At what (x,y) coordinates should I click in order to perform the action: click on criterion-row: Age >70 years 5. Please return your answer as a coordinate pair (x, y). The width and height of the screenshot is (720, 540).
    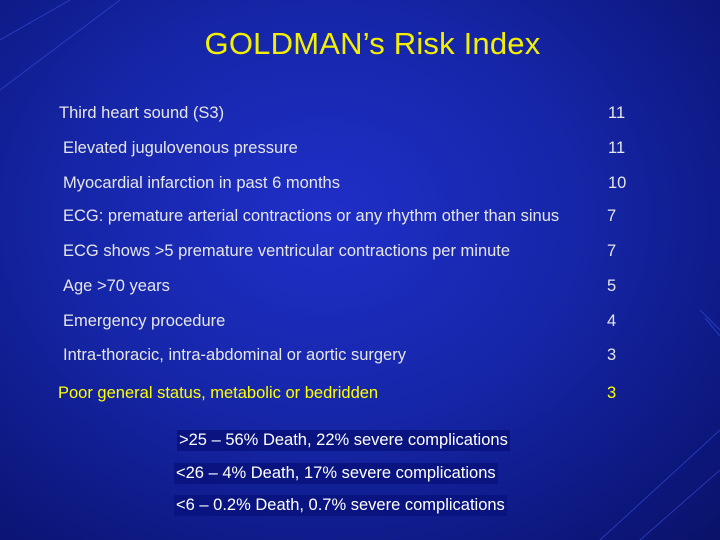
    Looking at the image, I should click on (360, 289).